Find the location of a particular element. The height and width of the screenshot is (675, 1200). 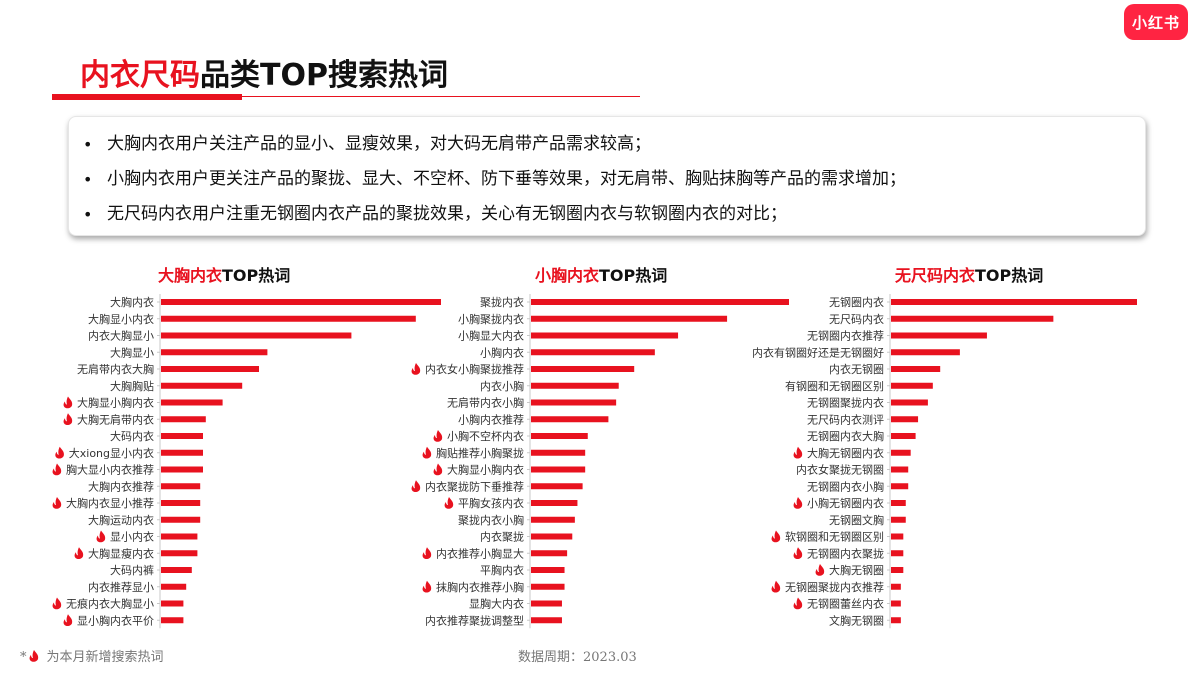

category-label: 小胸不空杯内衣 is located at coordinates (485, 436).